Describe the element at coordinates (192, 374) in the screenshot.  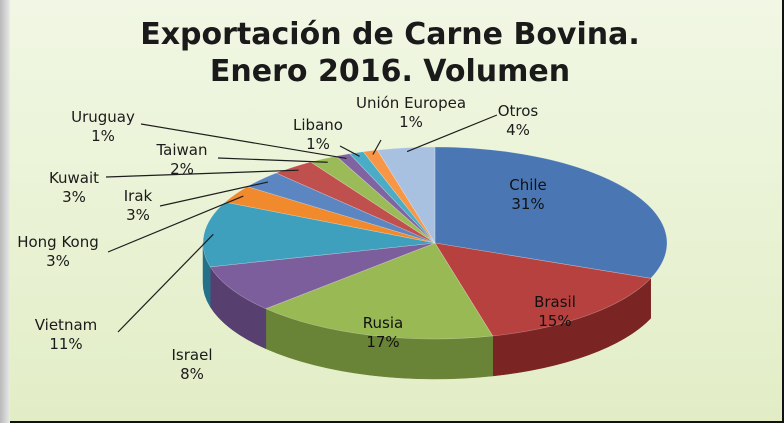
I see `slice-value-israel: 8%` at that location.